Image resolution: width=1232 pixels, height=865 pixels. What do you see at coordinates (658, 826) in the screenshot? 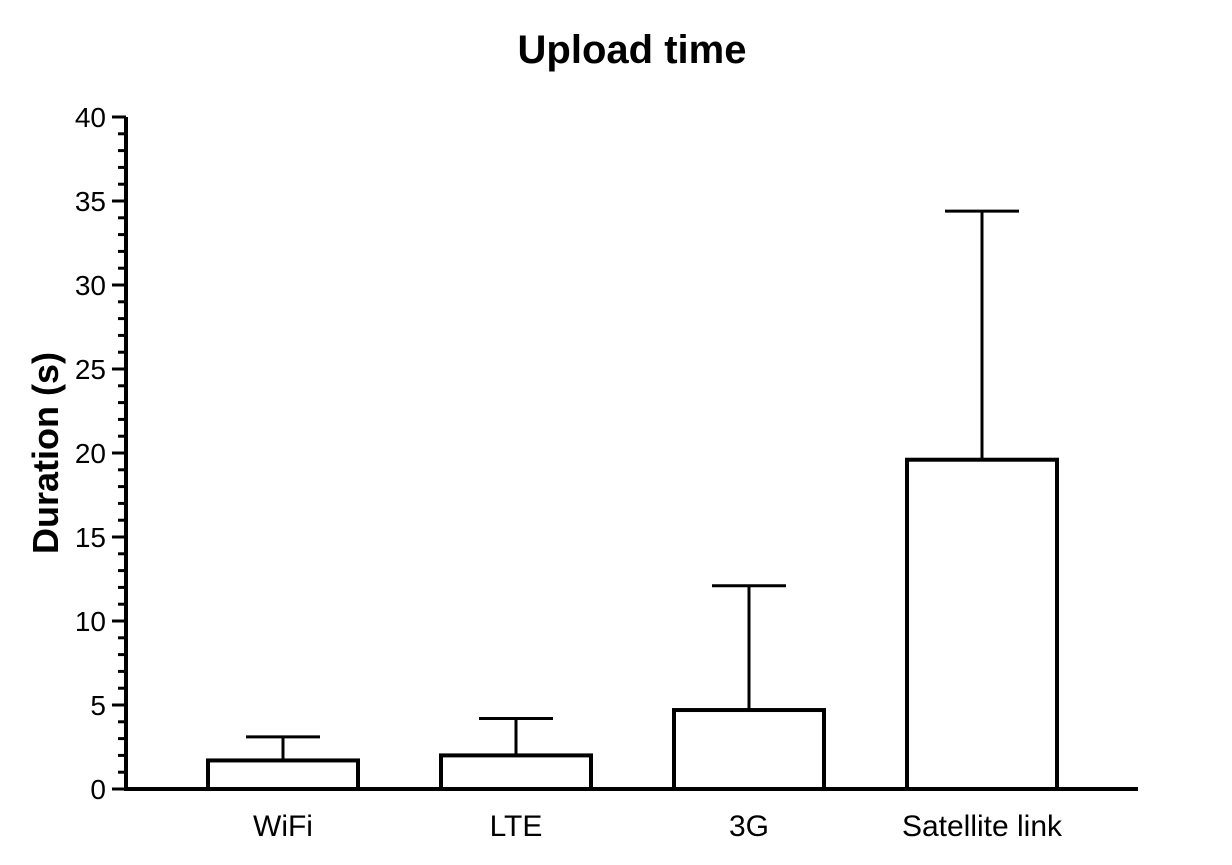
I see `x-axis-labels: WiFi LTE 3G Satellite link` at bounding box center [658, 826].